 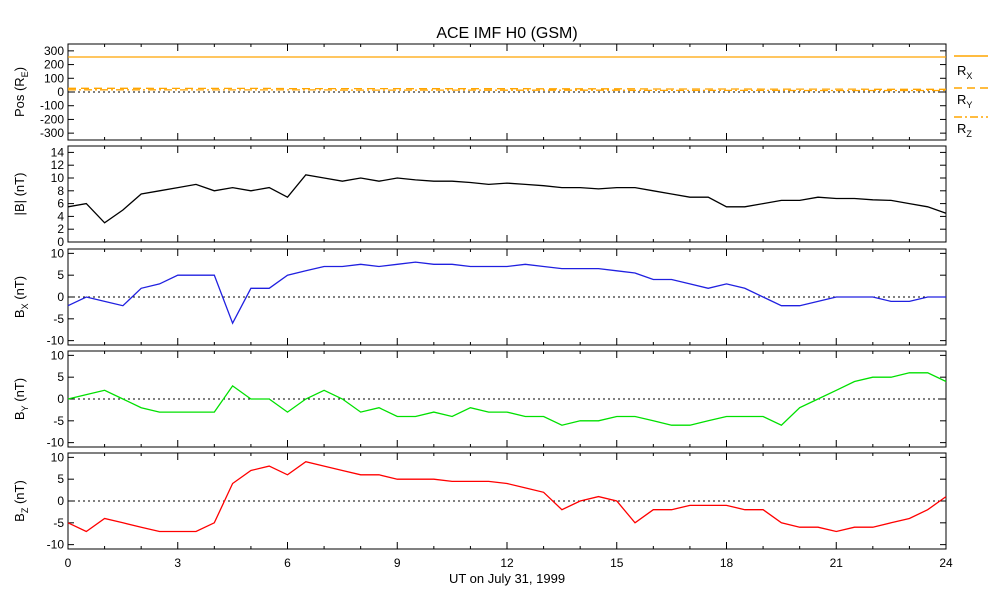 What do you see at coordinates (507, 578) in the screenshot?
I see `x-axis-label: UT on July 31, 1999` at bounding box center [507, 578].